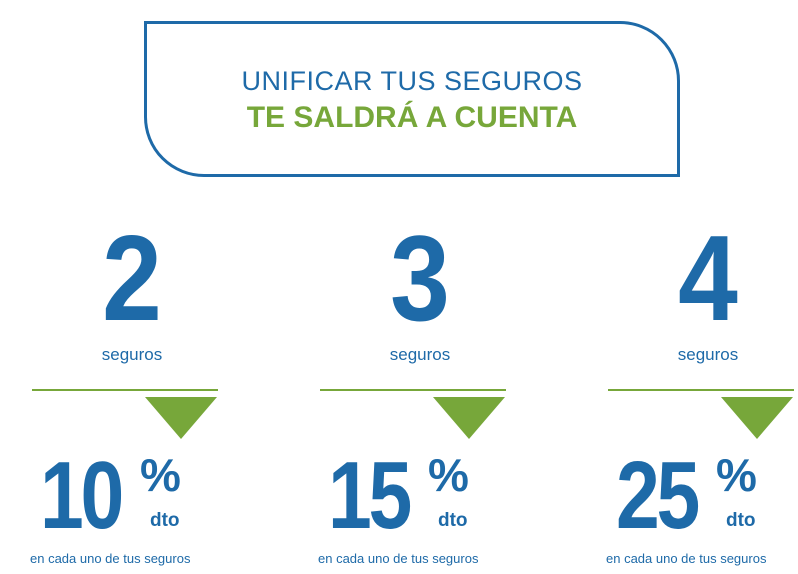 The image size is (798, 574). I want to click on insurance-count: 4, so click(708, 278).